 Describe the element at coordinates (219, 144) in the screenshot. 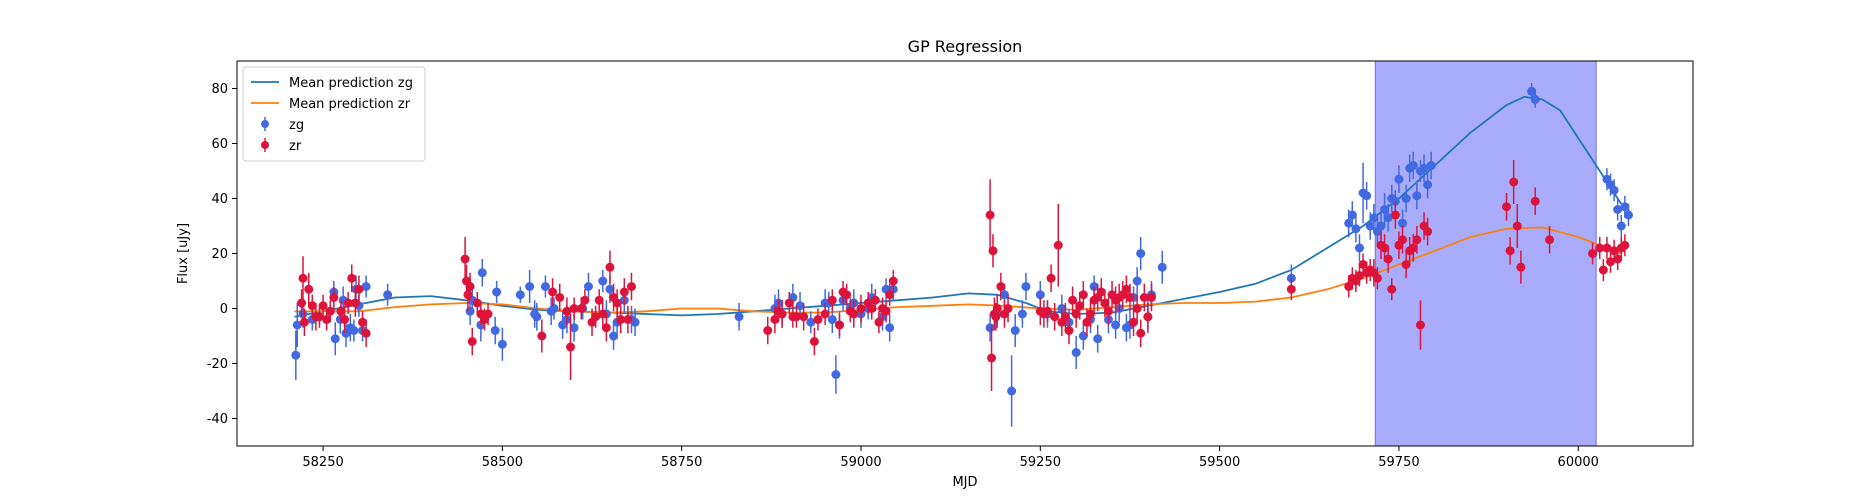

I see `y-tick-label: 60` at that location.